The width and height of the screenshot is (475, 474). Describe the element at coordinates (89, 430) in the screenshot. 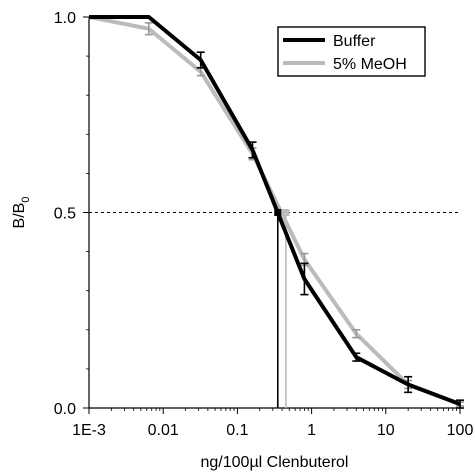

I see `x-tick-label: 1E-3` at that location.